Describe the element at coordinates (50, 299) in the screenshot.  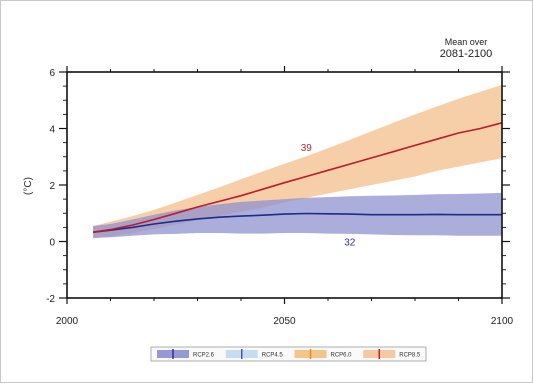
I see `y-tick-label: -2` at that location.